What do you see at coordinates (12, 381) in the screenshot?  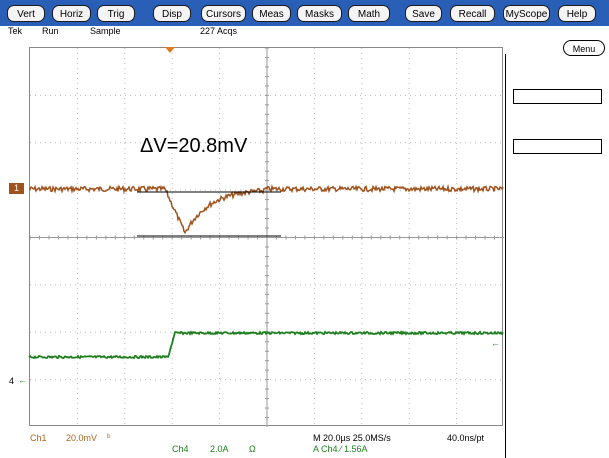 I see `ch4-level-marker: 4` at bounding box center [12, 381].